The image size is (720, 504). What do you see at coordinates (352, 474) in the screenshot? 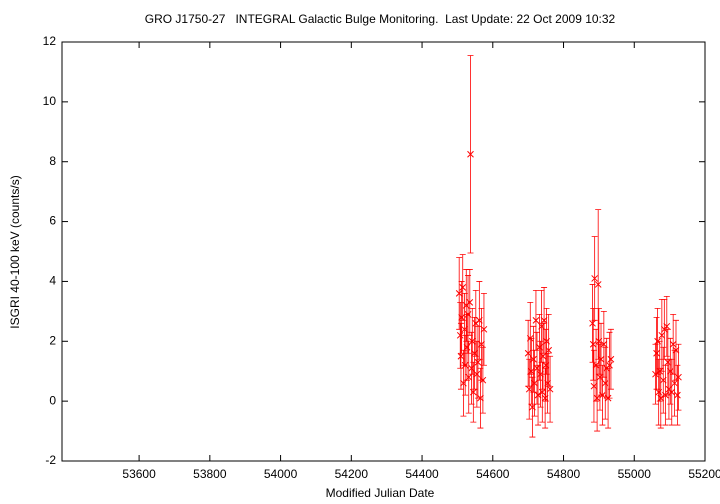
I see `x-tick-label: 54200` at bounding box center [352, 474].